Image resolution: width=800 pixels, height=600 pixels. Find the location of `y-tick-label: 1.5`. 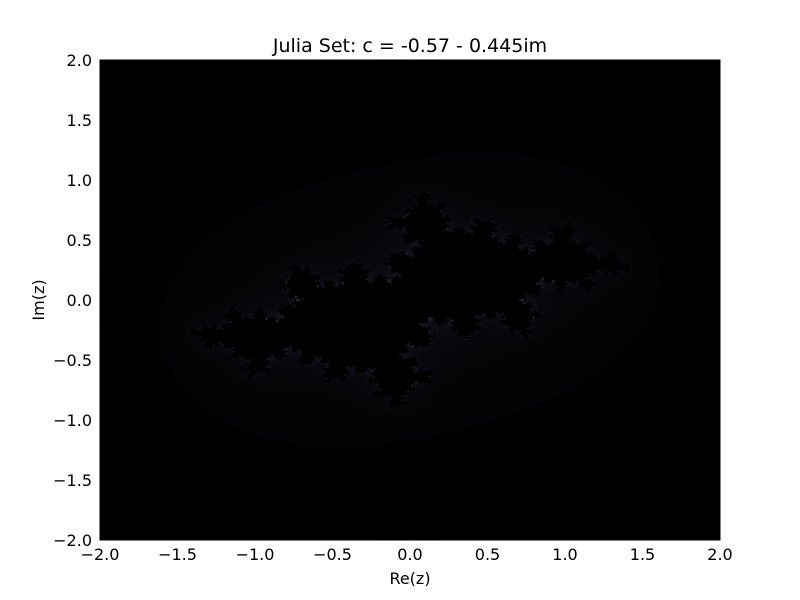

y-tick-label: 1.5 is located at coordinates (79, 120).